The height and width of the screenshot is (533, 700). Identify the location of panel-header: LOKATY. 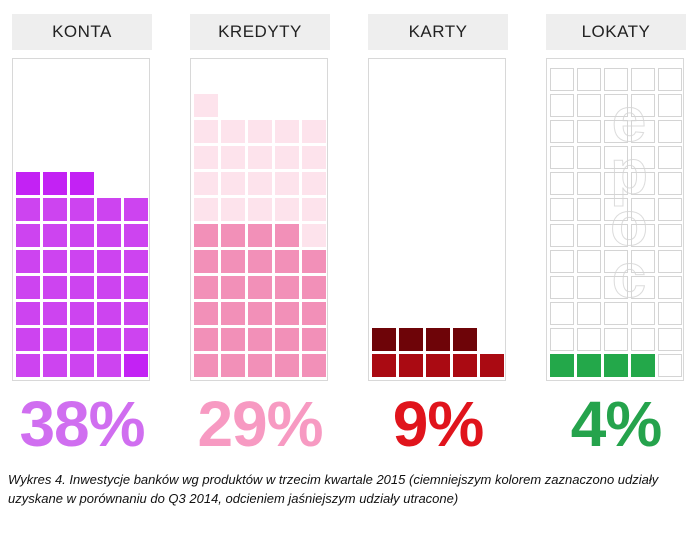
(616, 32).